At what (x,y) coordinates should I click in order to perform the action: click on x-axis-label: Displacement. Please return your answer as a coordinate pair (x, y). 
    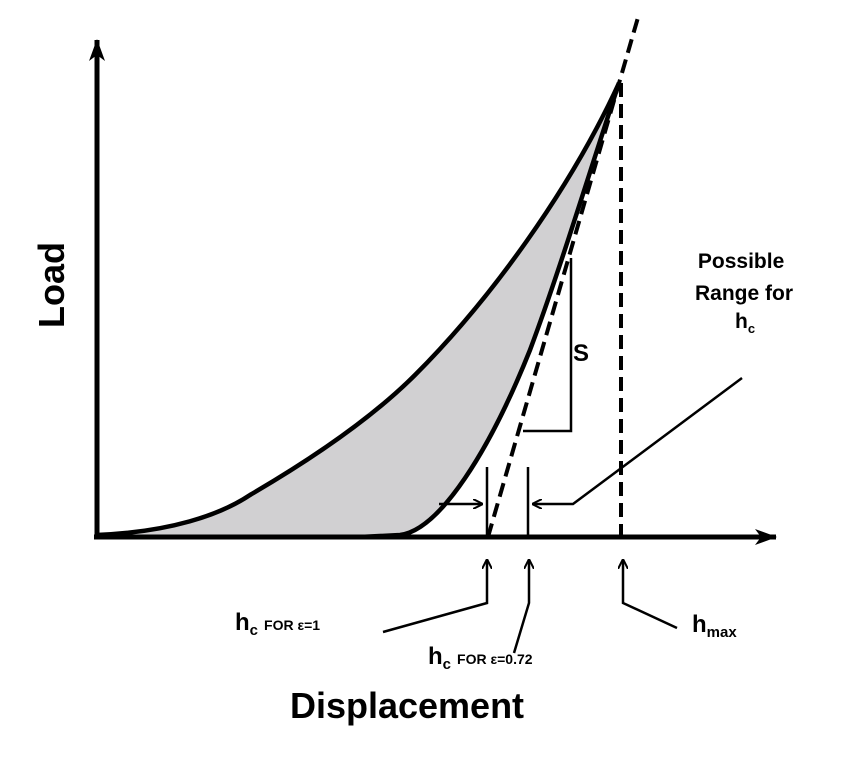
    Looking at the image, I should click on (407, 705).